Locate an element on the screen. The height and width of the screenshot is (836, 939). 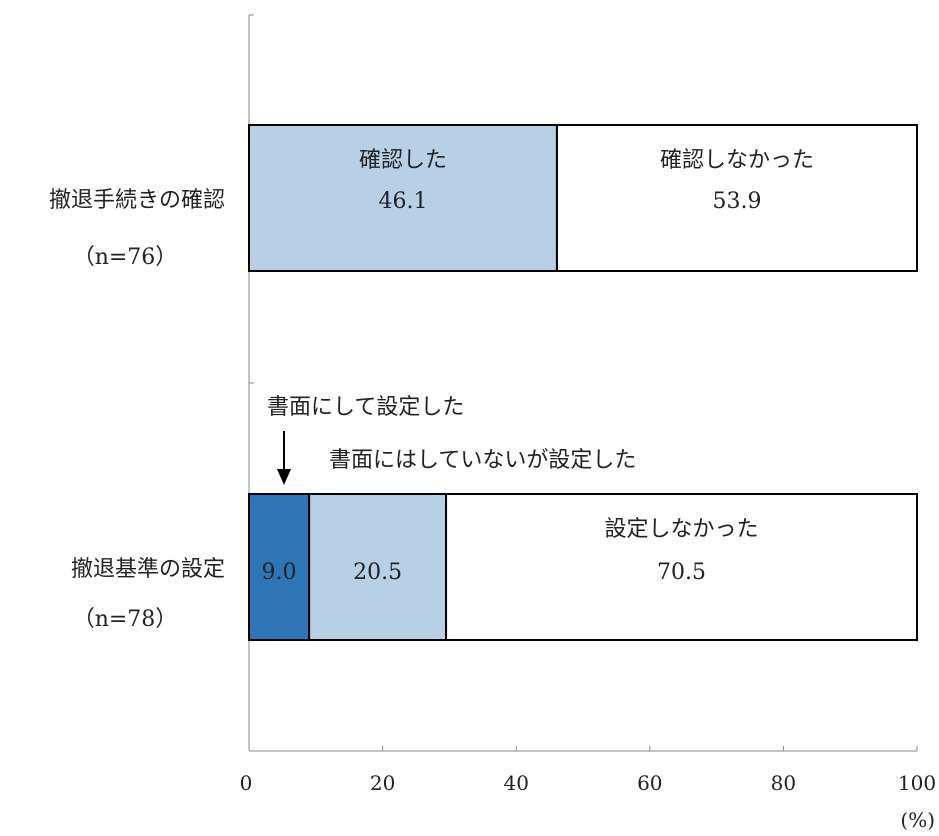
segment-name-label: 確認した is located at coordinates (403, 160).